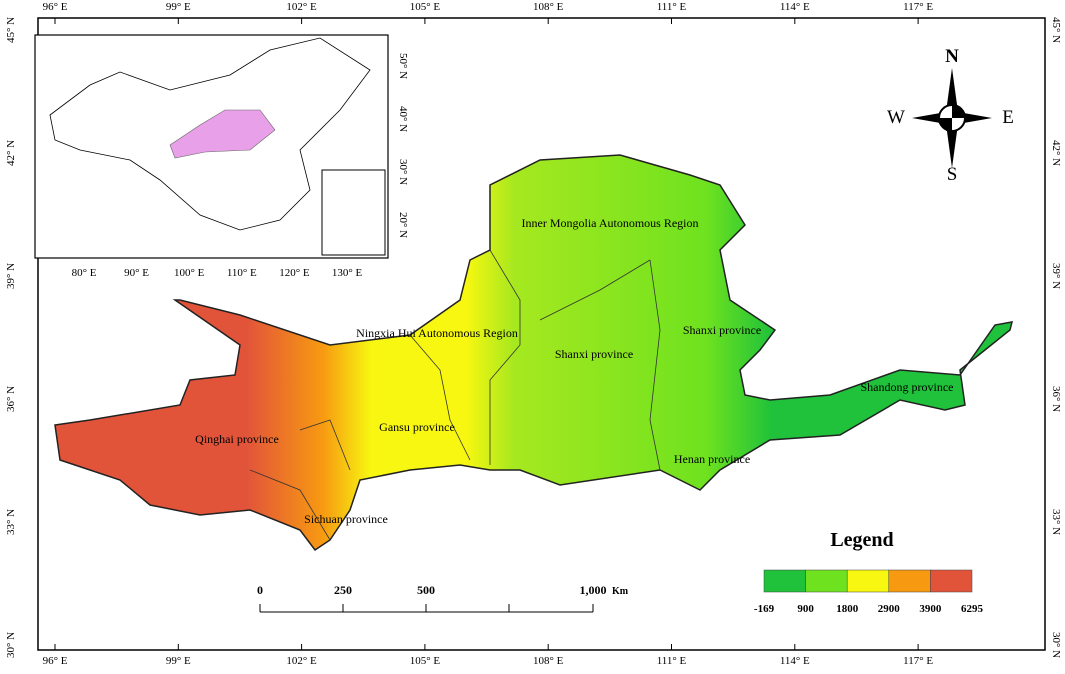 Image resolution: width=1065 pixels, height=674 pixels. I want to click on legend-break: 1800, so click(847, 609).